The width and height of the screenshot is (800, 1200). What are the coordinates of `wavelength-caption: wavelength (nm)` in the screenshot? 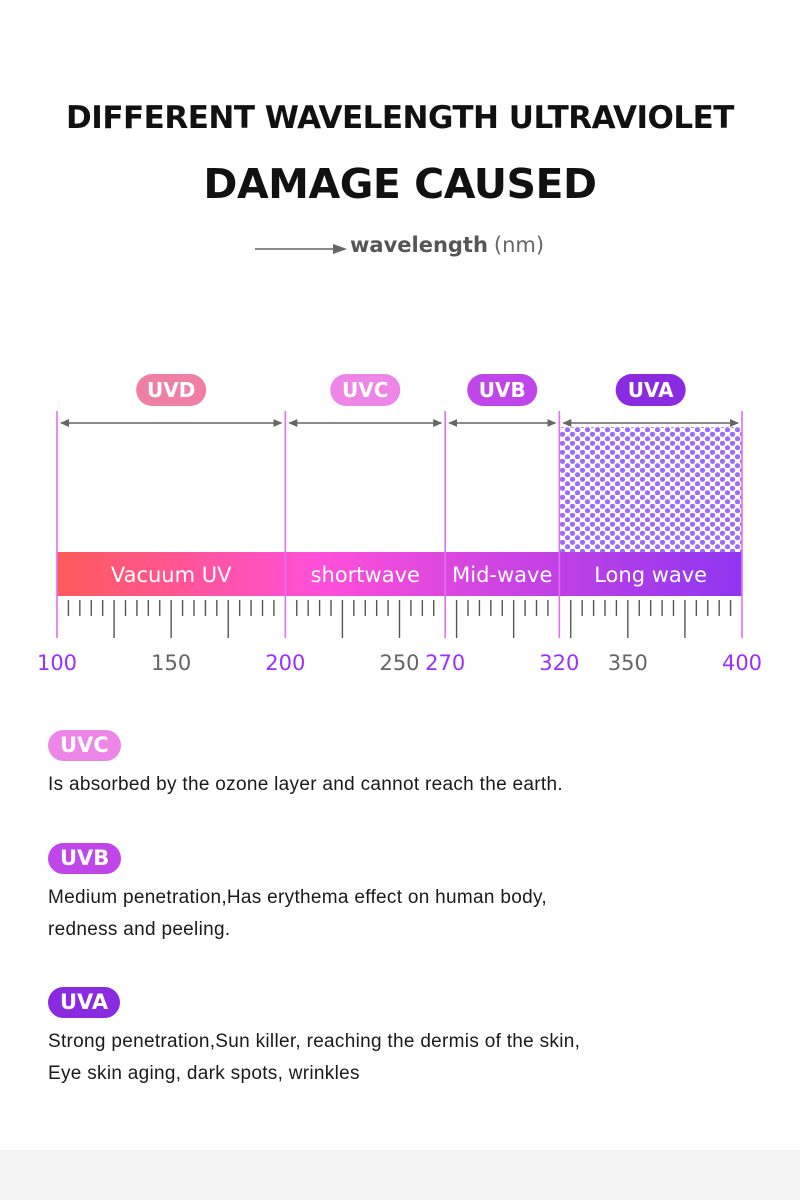 It's located at (400, 247).